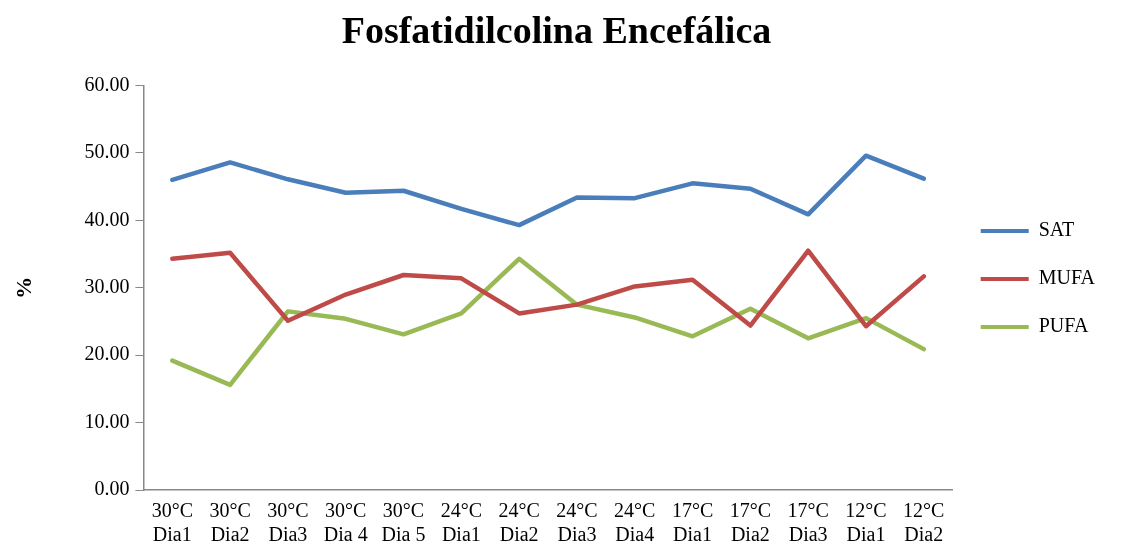 Image resolution: width=1123 pixels, height=558 pixels. I want to click on y-tick-label: 10.00, so click(107, 420).